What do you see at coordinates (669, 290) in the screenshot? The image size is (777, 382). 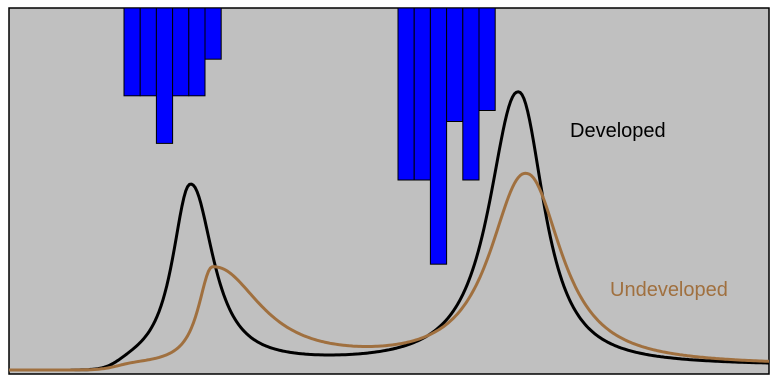 I see `undeveloped-label: Undeveloped` at bounding box center [669, 290].